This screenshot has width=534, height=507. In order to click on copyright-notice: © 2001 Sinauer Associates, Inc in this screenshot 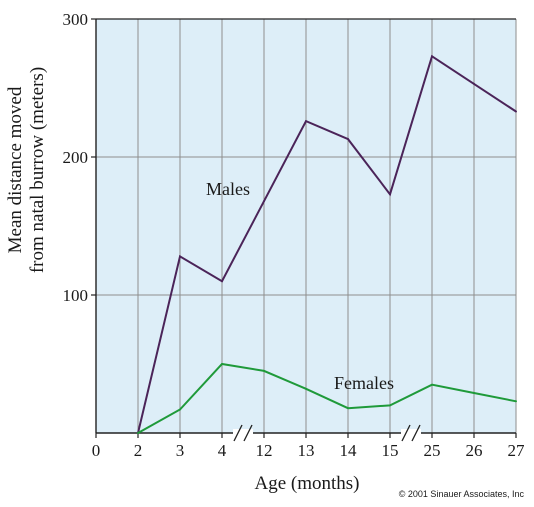, I will do `click(462, 494)`.